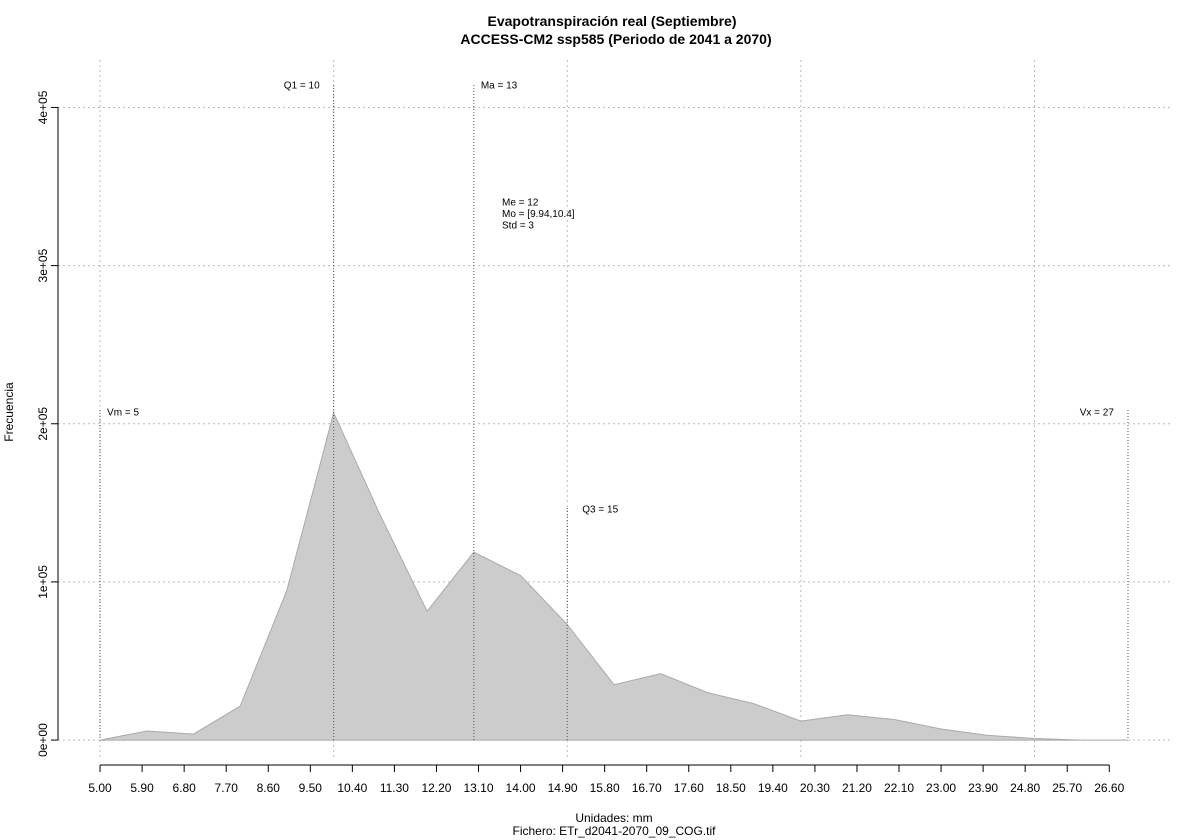  I want to click on x-tick-label: 26.60, so click(1109, 788).